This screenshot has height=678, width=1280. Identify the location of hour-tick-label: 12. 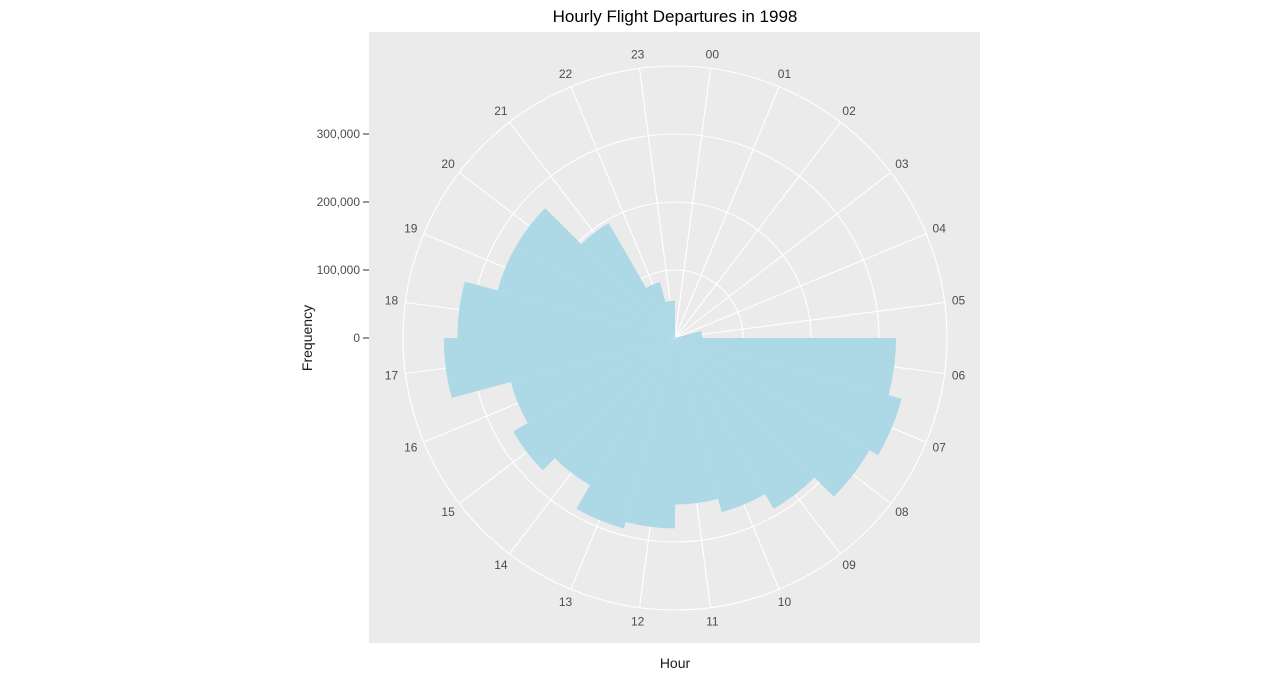
(638, 622).